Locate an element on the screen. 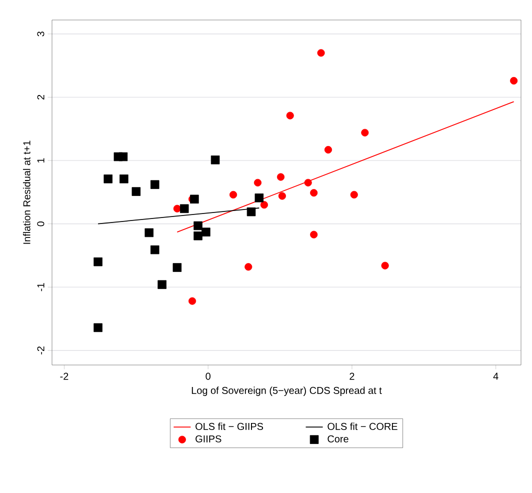 This screenshot has height=493, width=532. legend-label: OLS fit − GIIPS is located at coordinates (230, 426).